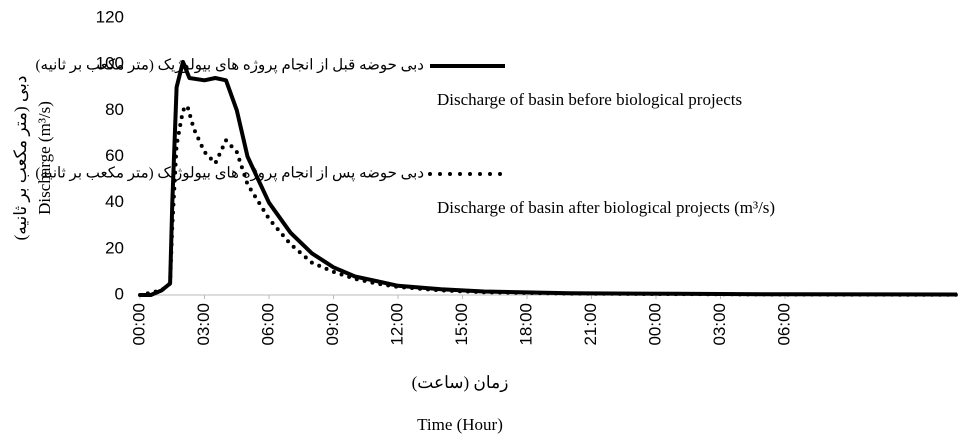 This screenshot has width=959, height=441. What do you see at coordinates (396, 324) in the screenshot?
I see `x-tick-label: 12:00` at bounding box center [396, 324].